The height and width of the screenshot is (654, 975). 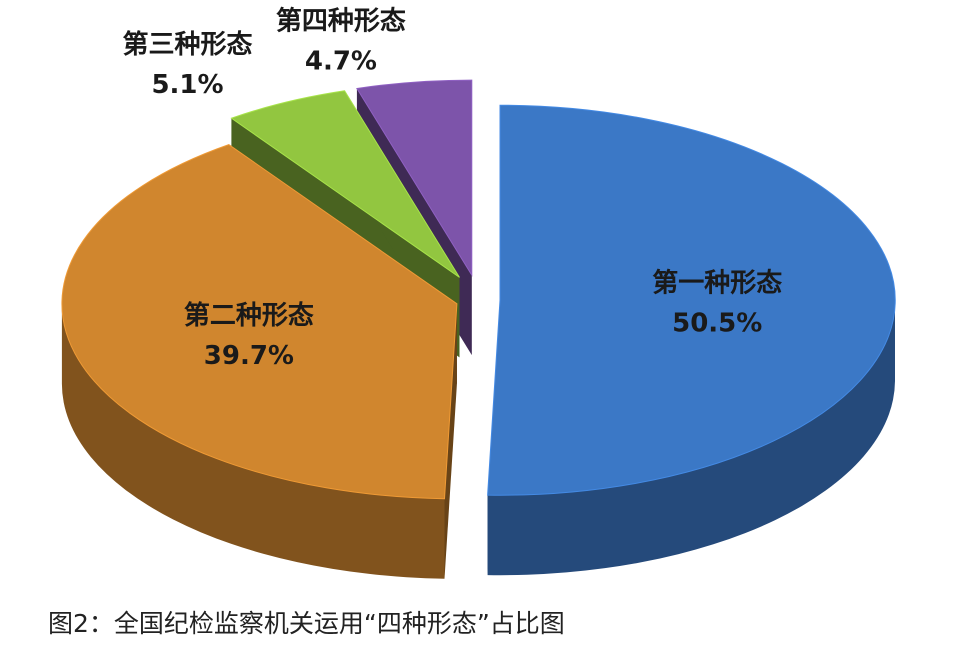 What do you see at coordinates (341, 61) in the screenshot?
I see `slice-value-label: 4.7%` at bounding box center [341, 61].